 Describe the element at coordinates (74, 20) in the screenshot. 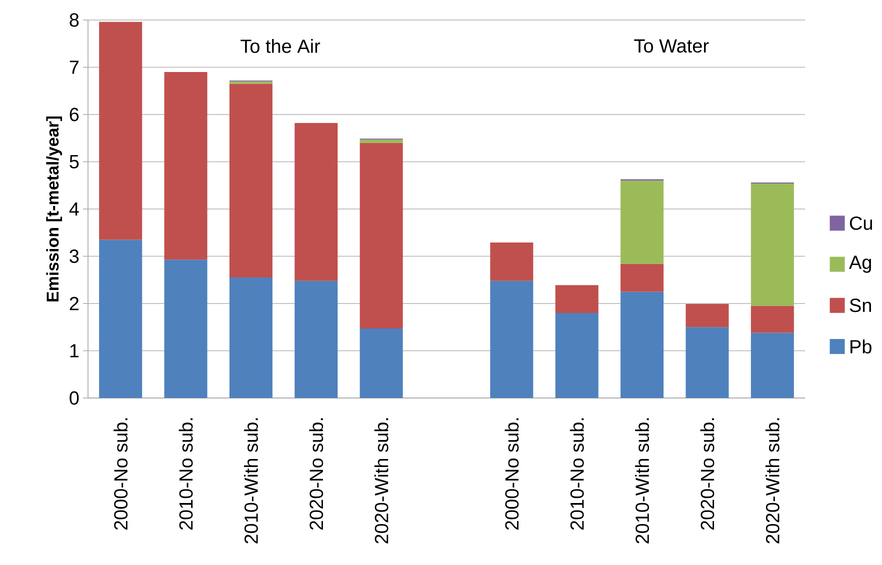

I see `y-tick-label: 8` at that location.